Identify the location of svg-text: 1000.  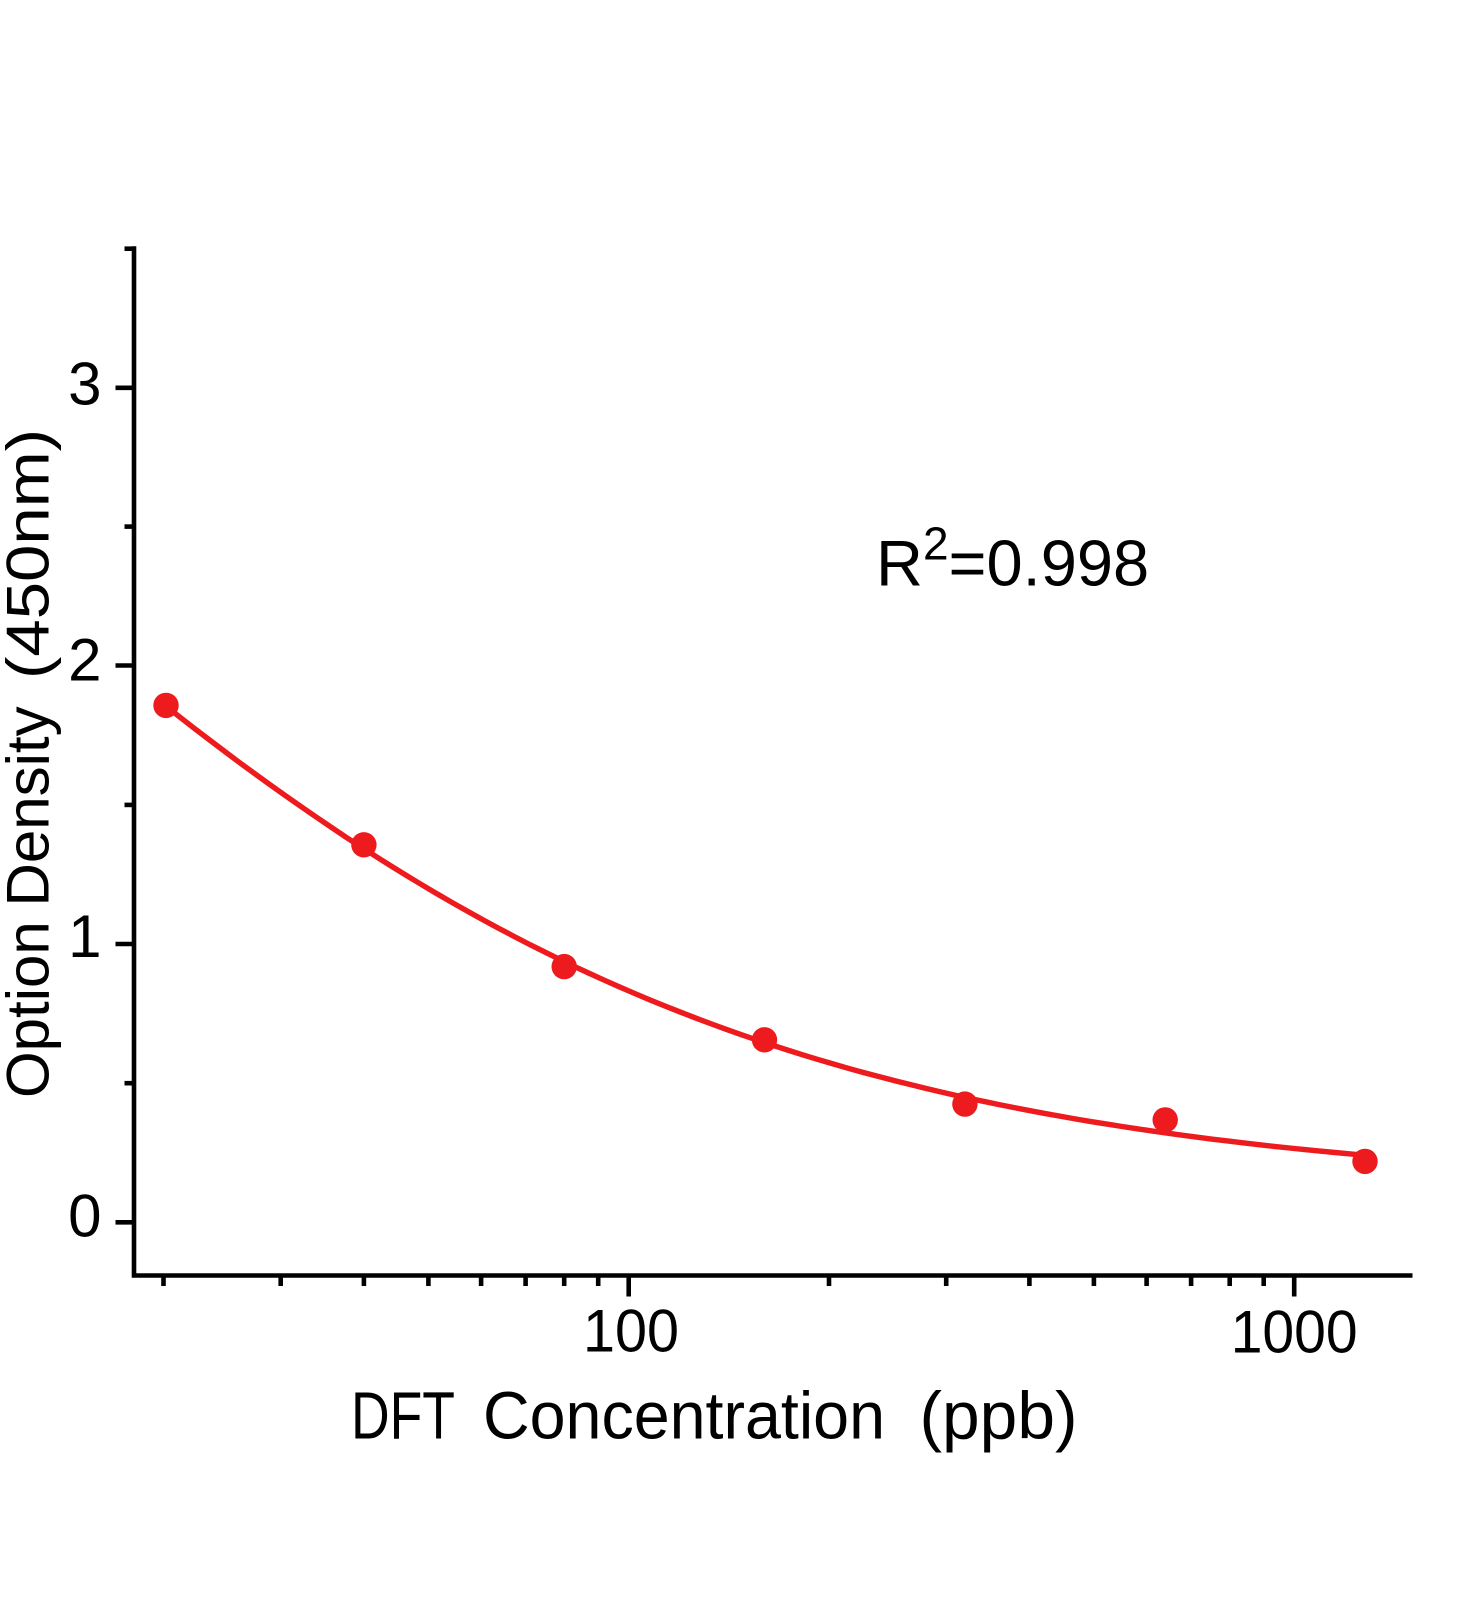
(1294, 1332).